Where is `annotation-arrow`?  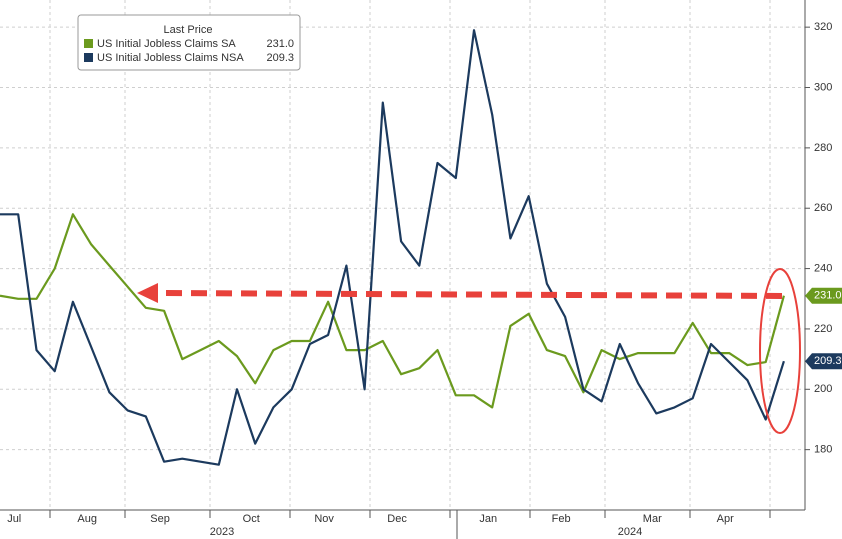 annotation-arrow is located at coordinates (460, 293).